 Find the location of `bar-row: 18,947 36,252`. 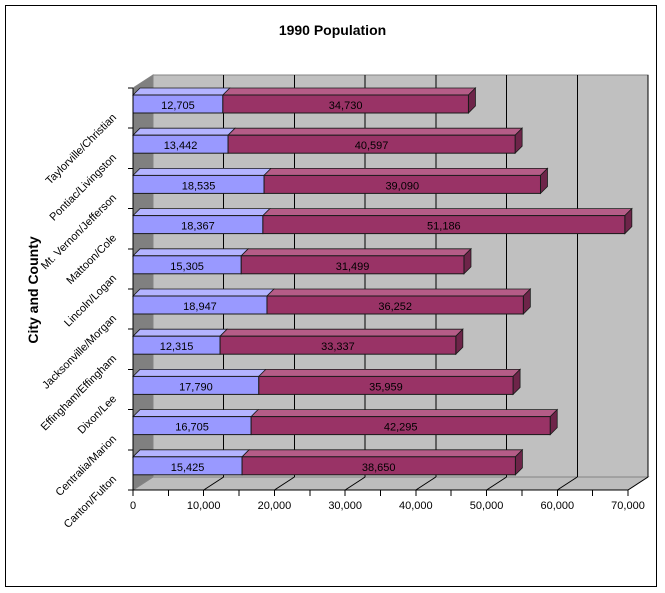

bar-row: 18,947 36,252 is located at coordinates (332, 301).